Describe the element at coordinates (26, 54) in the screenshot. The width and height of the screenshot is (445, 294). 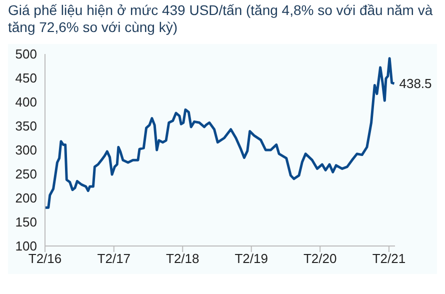
I see `y-tick-label: 500` at that location.